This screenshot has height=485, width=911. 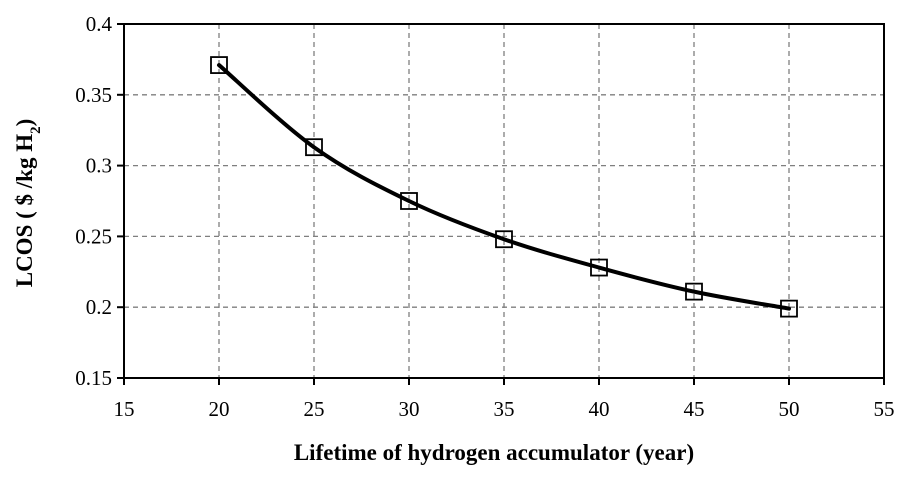 I want to click on x-tick-label: 40, so click(x=599, y=409).